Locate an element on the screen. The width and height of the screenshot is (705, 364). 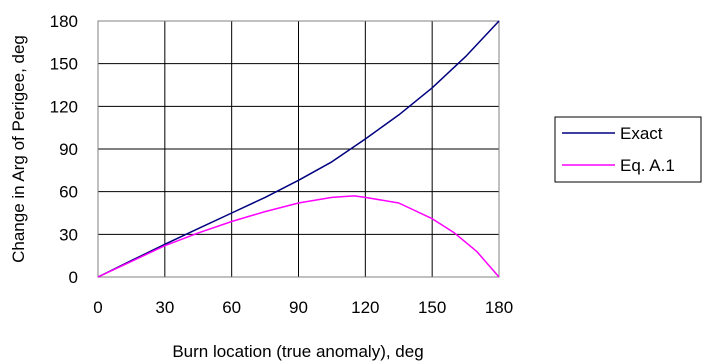
y-tick-label: 0 is located at coordinates (73, 277).